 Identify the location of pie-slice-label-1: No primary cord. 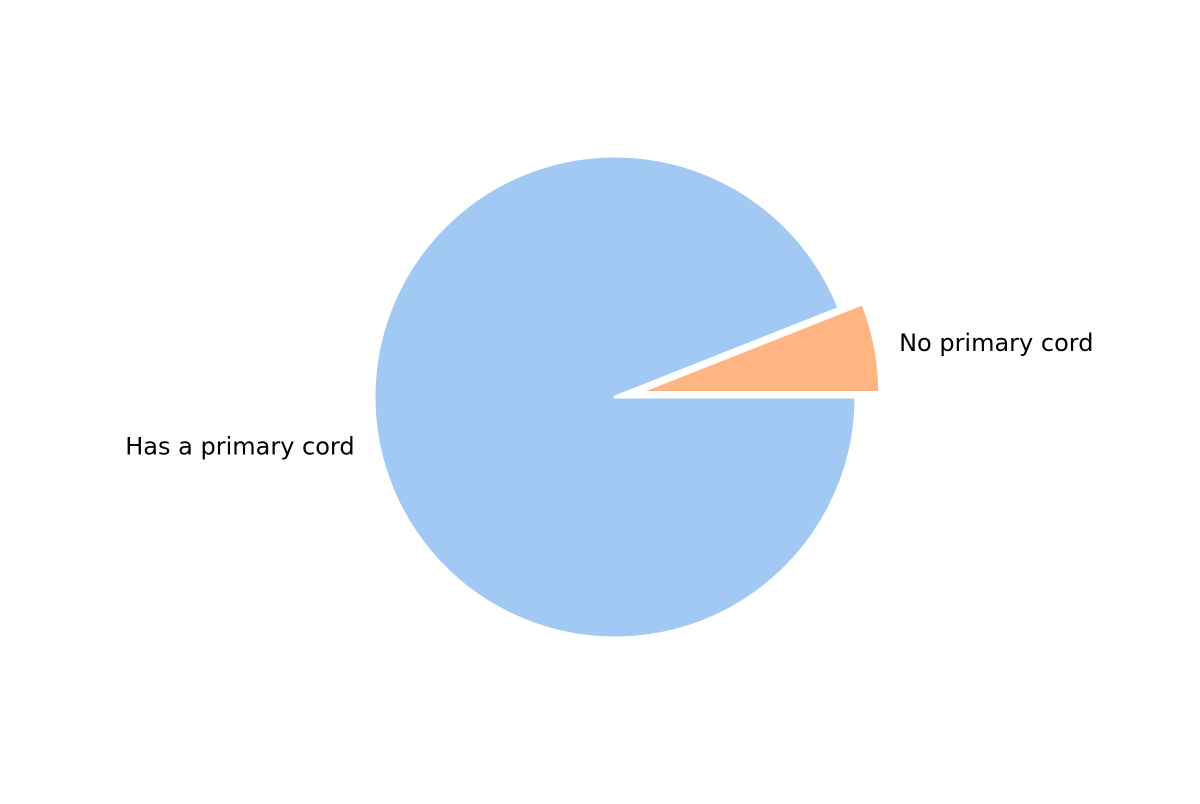
(996, 343).